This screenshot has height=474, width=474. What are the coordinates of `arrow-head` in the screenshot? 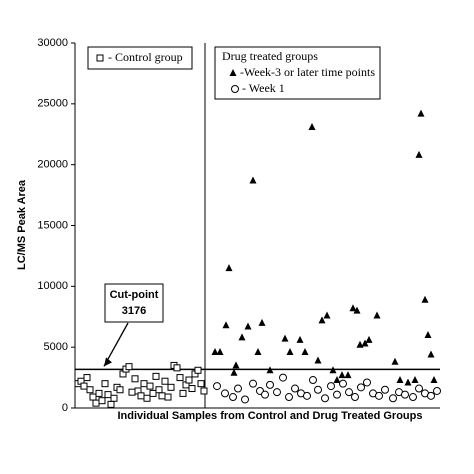 It's located at (108, 362).